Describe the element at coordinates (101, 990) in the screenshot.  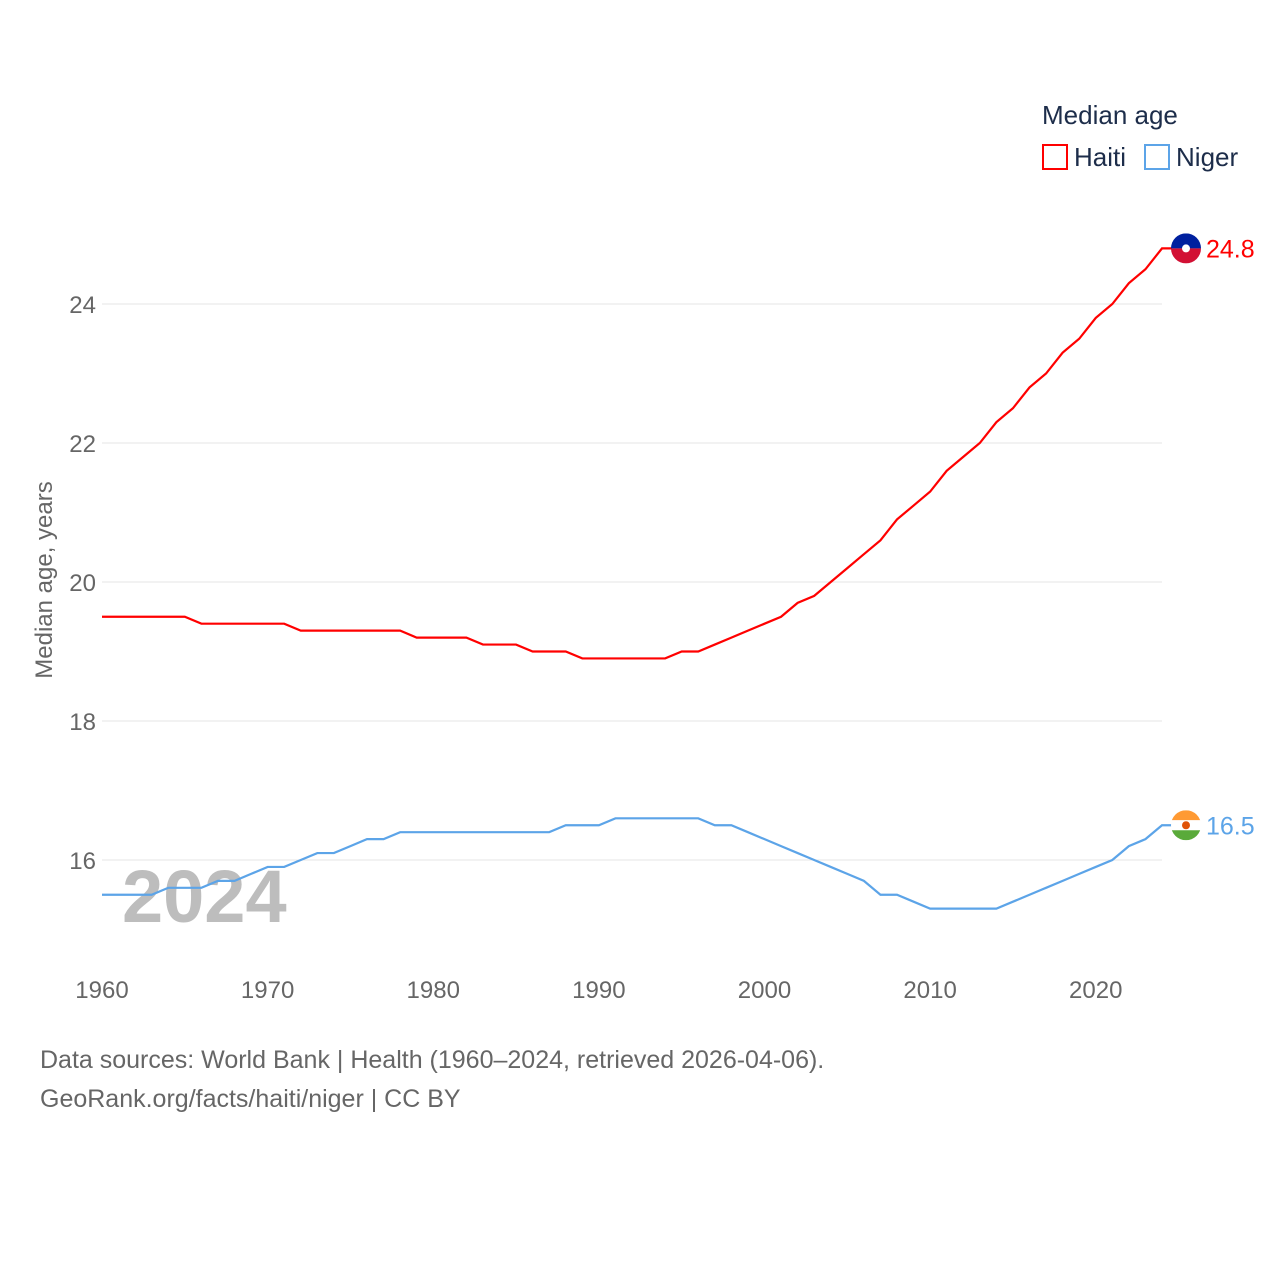
I see `x-tick-label: 1960` at that location.